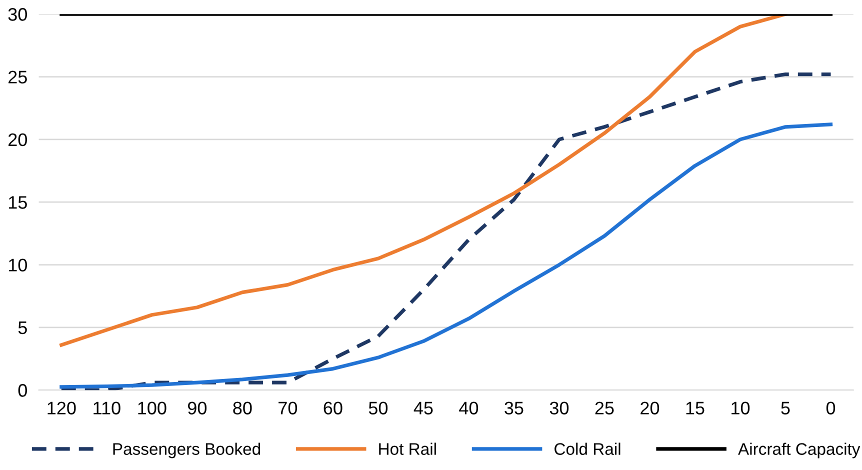  Describe the element at coordinates (423, 408) in the screenshot. I see `x-tick-label: 45` at that location.